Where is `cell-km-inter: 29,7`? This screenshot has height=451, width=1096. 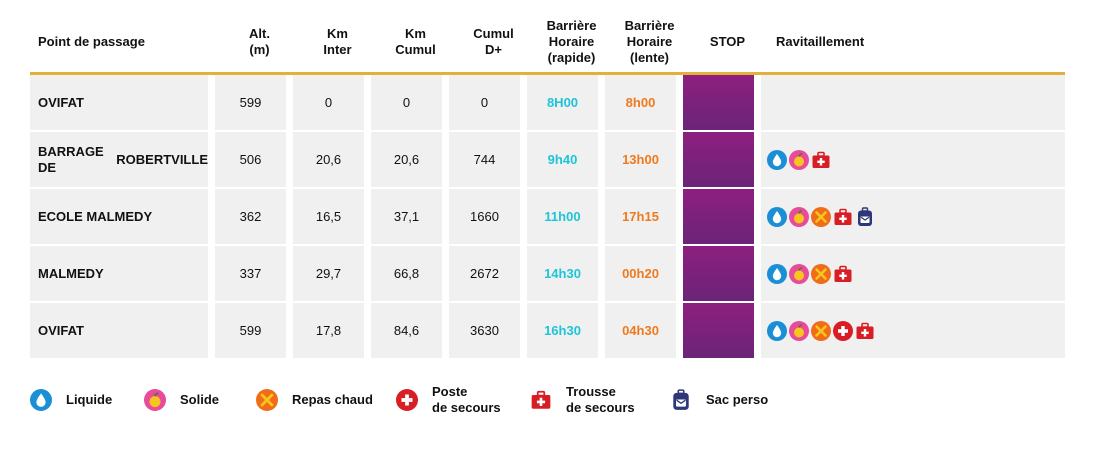
cell-km-inter: 29,7 is located at coordinates (328, 273).